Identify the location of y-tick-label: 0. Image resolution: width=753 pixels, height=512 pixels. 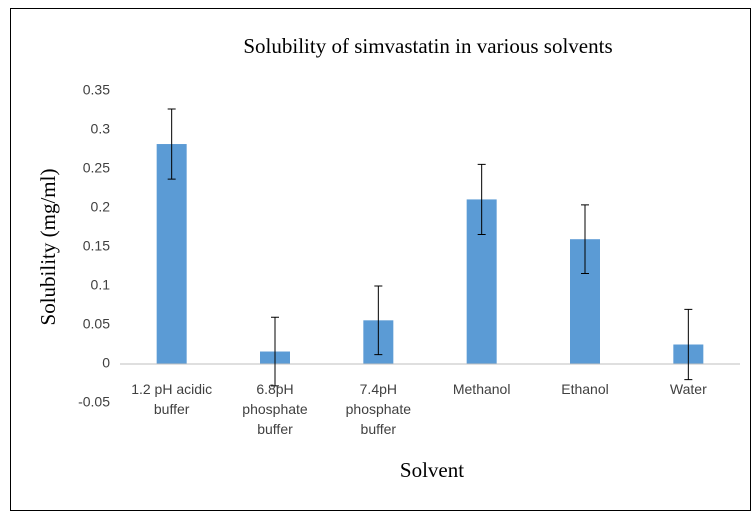
(106, 363).